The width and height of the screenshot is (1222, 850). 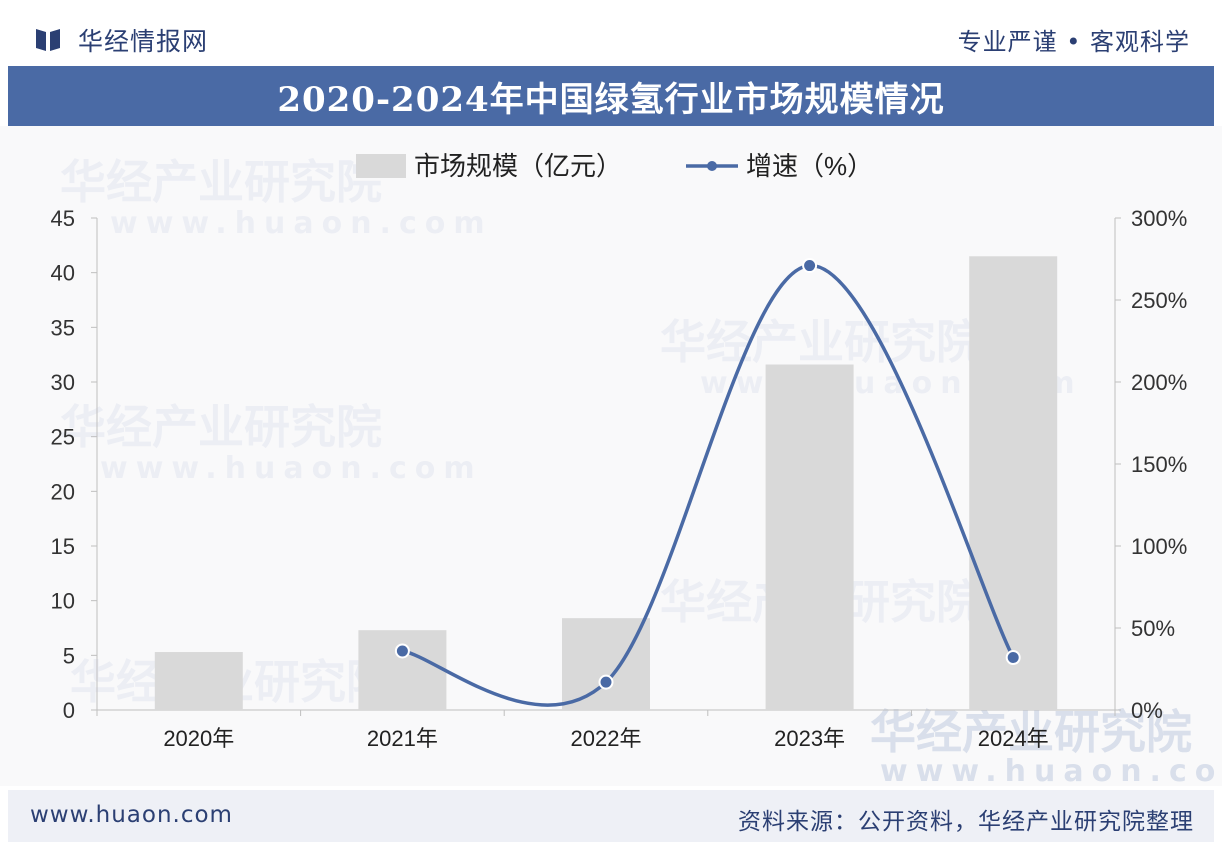 I want to click on y-right-tick-label: 250%, so click(x=1159, y=300).